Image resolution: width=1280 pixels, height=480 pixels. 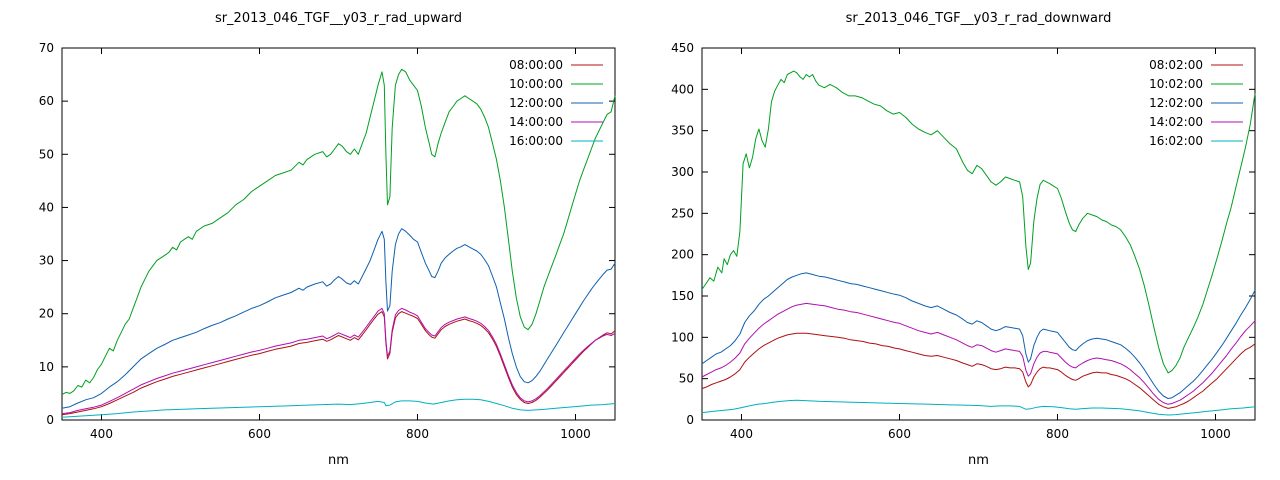 I want to click on chart-title: sr_2013_046_TGF__y03_r_rad_upward, so click(x=338, y=18).